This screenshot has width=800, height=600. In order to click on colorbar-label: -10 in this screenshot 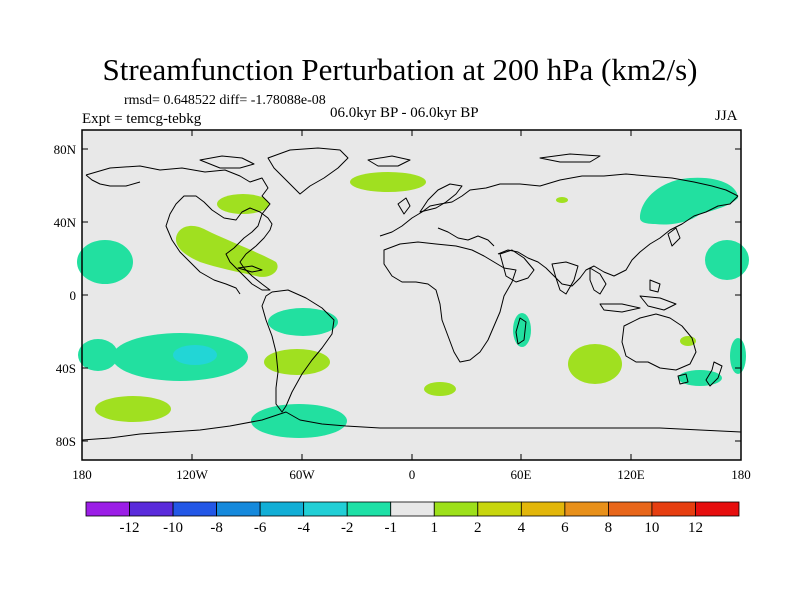, I will do `click(173, 528)`.